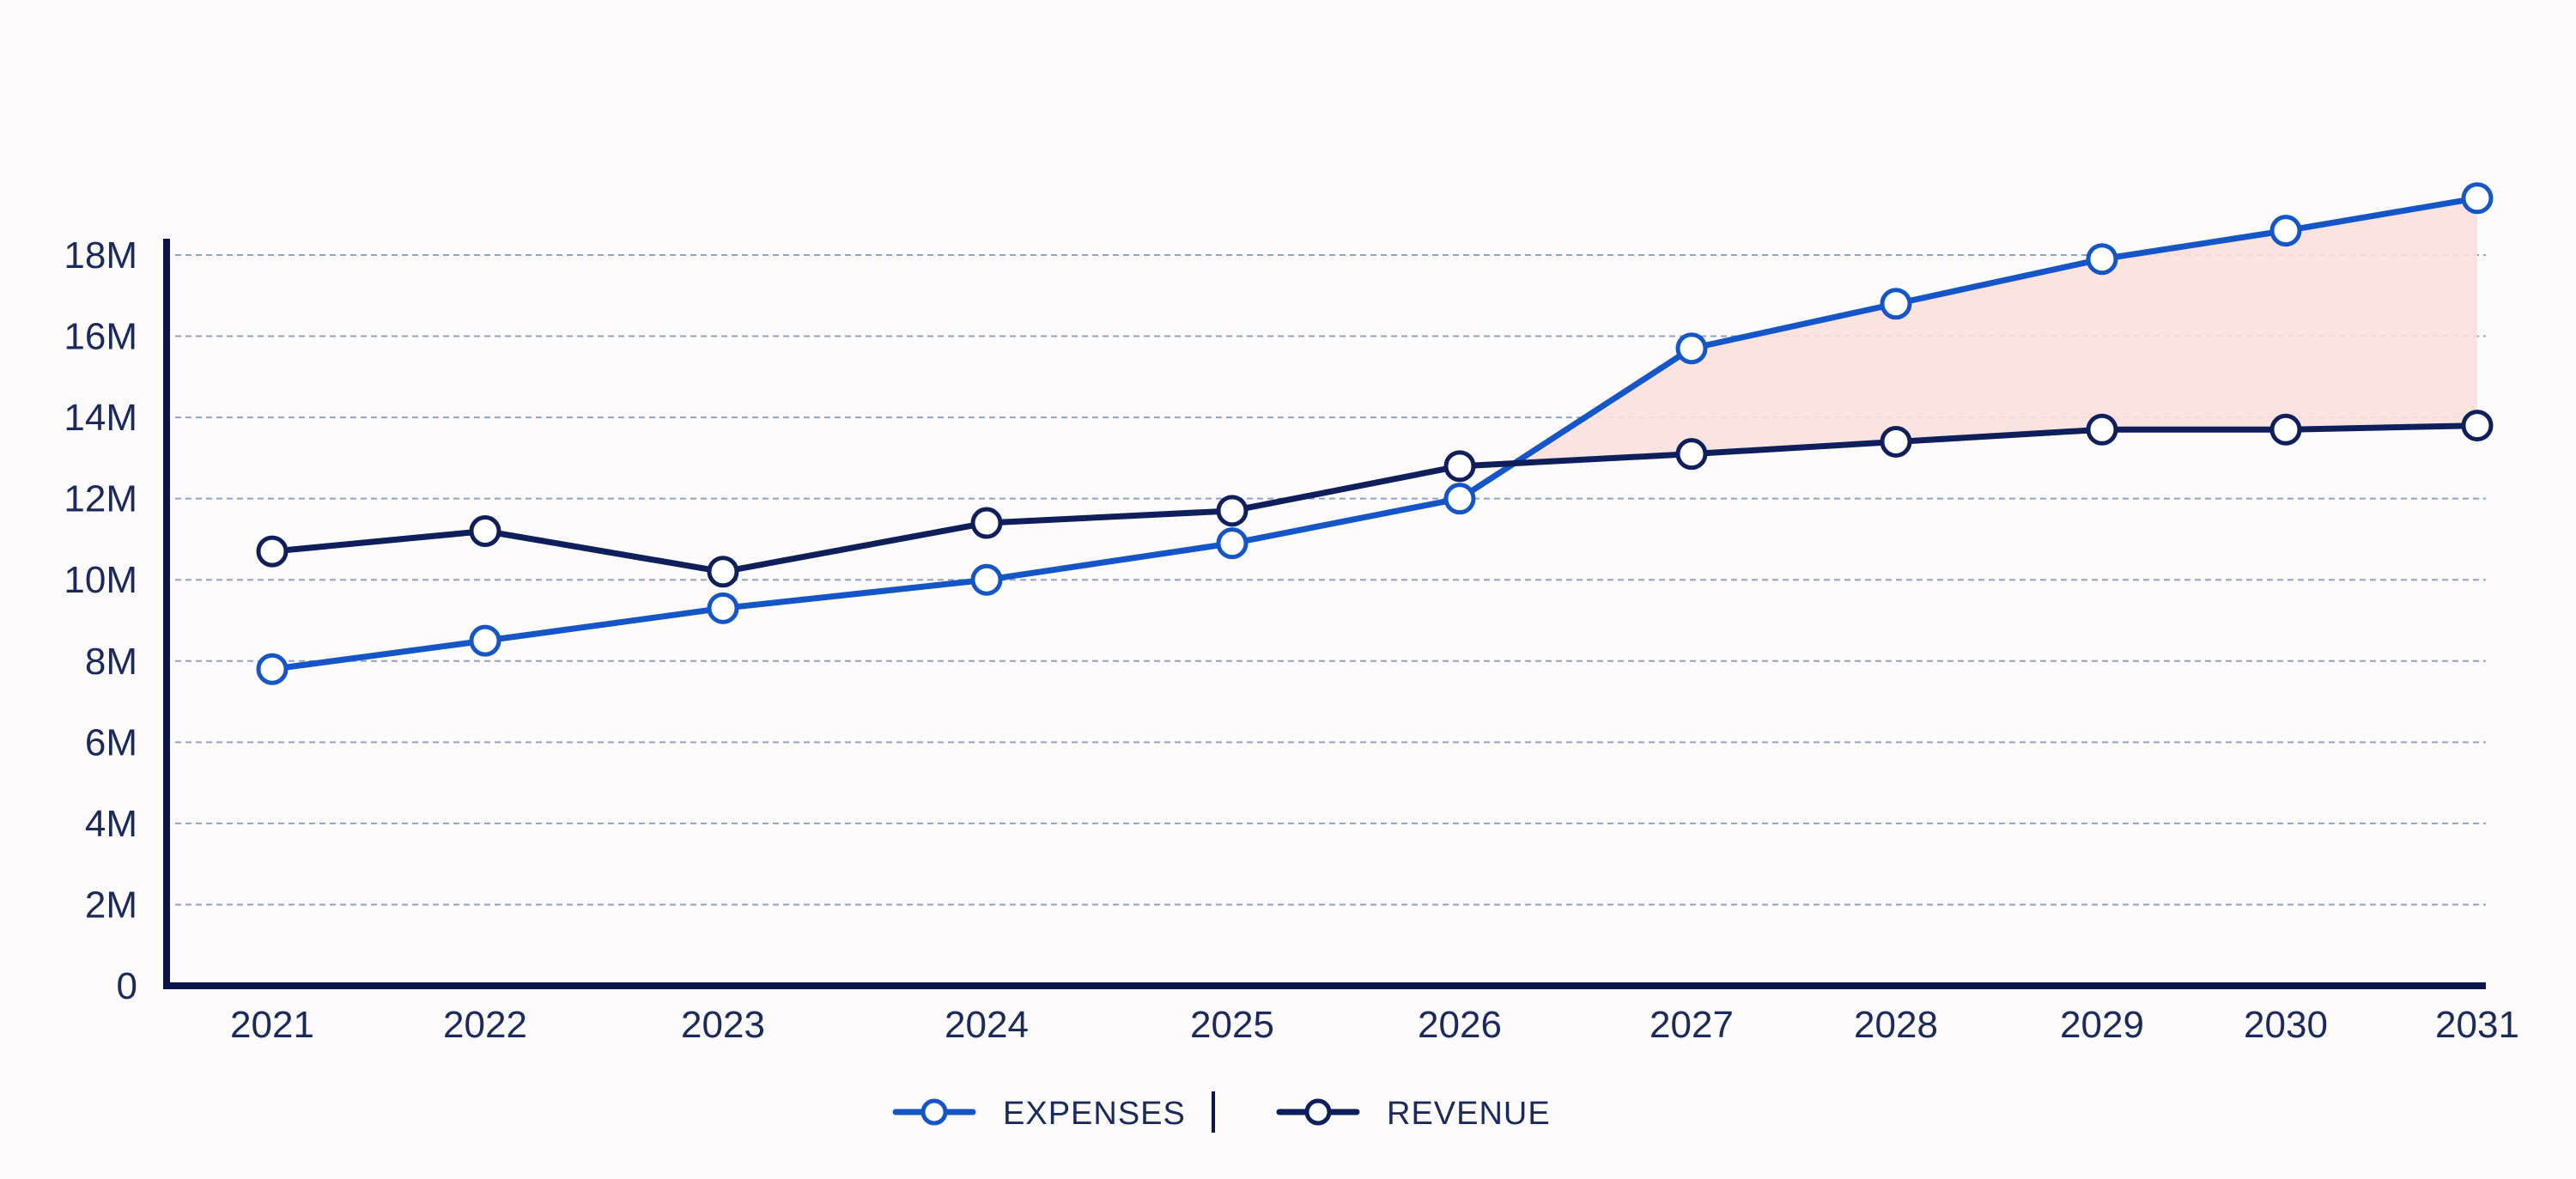 The image size is (2576, 1179). What do you see at coordinates (272, 1025) in the screenshot?
I see `x-tick-label: 2021` at bounding box center [272, 1025].